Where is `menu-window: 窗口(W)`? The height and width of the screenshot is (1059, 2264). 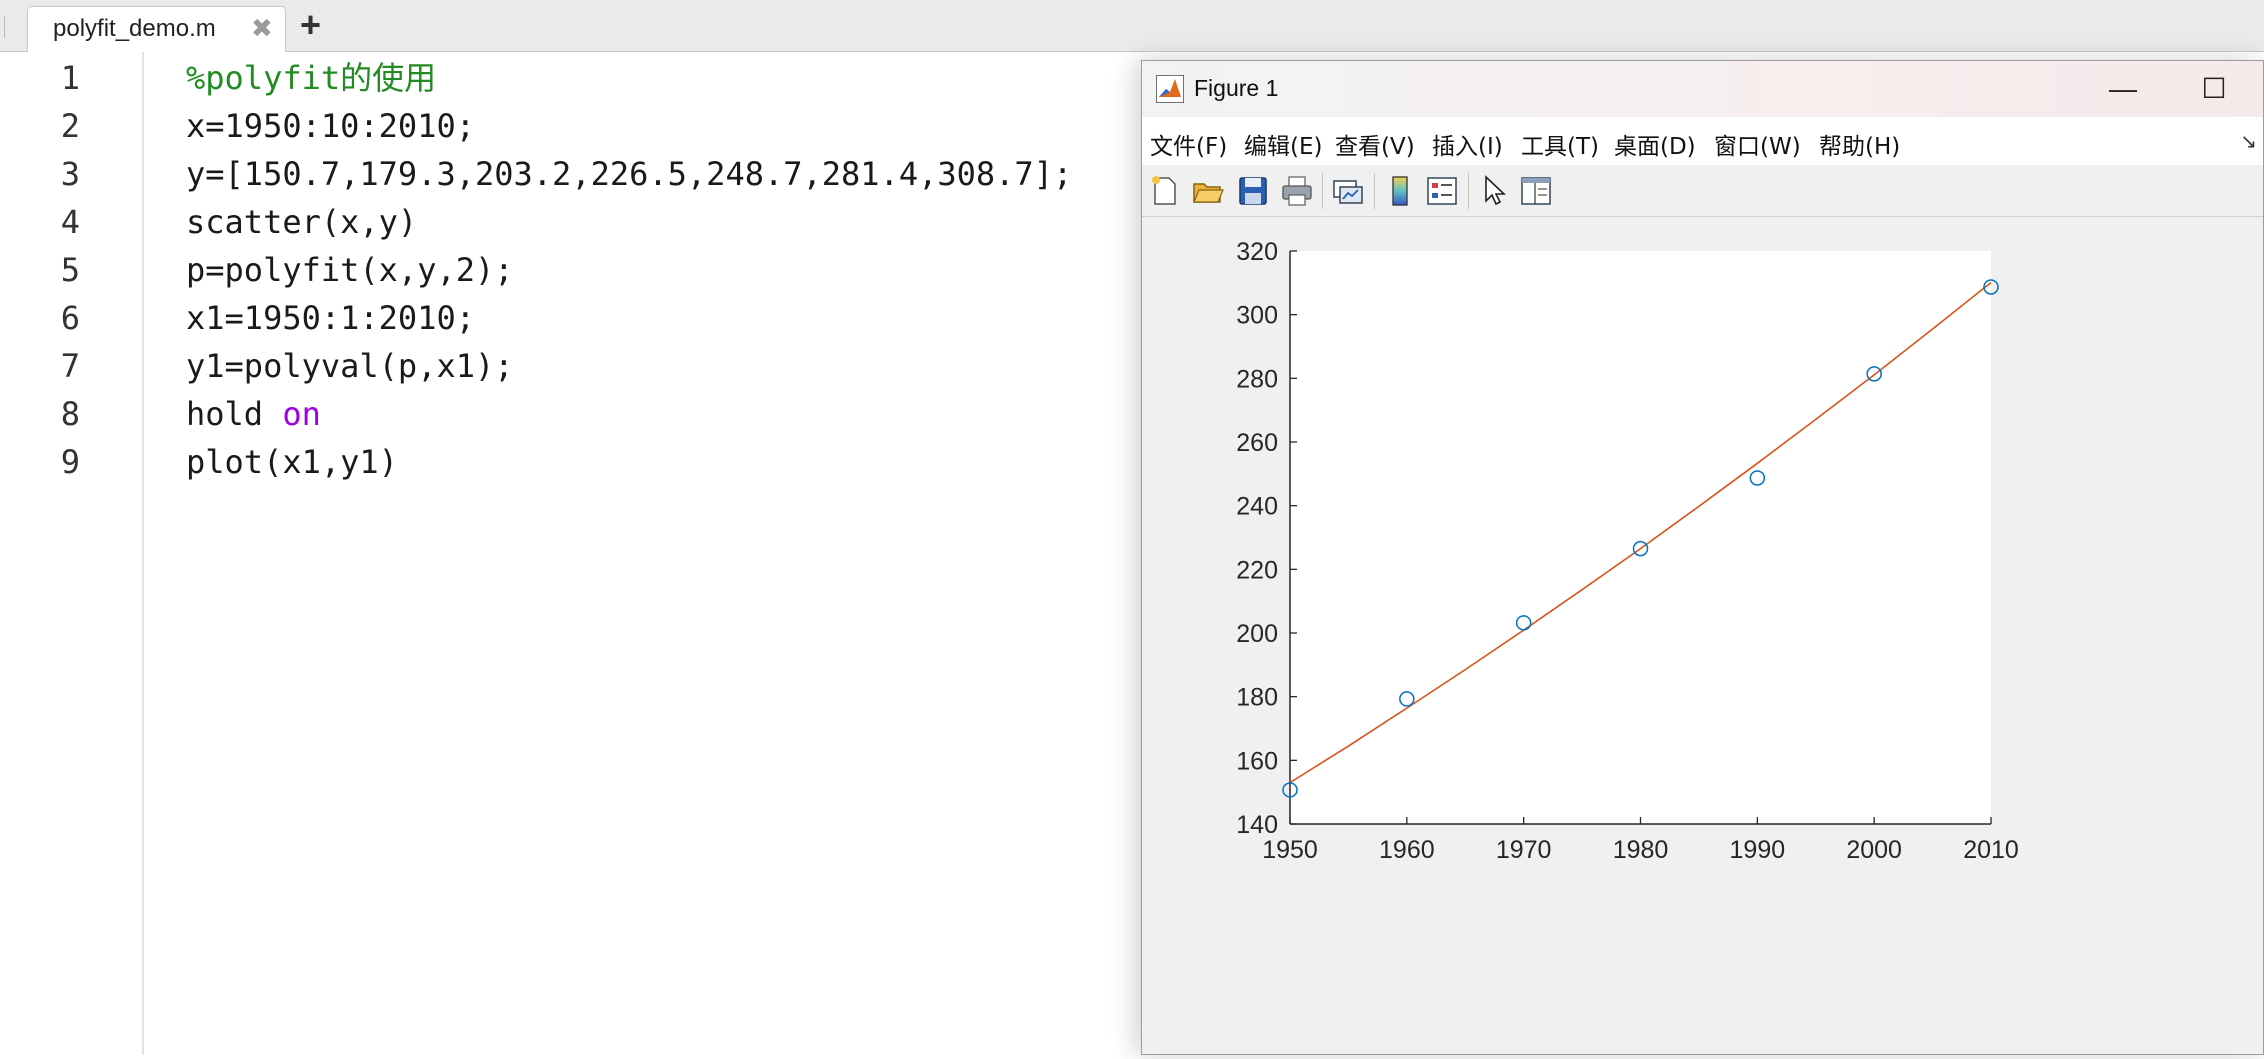 menu-window: 窗口(W) is located at coordinates (1757, 147).